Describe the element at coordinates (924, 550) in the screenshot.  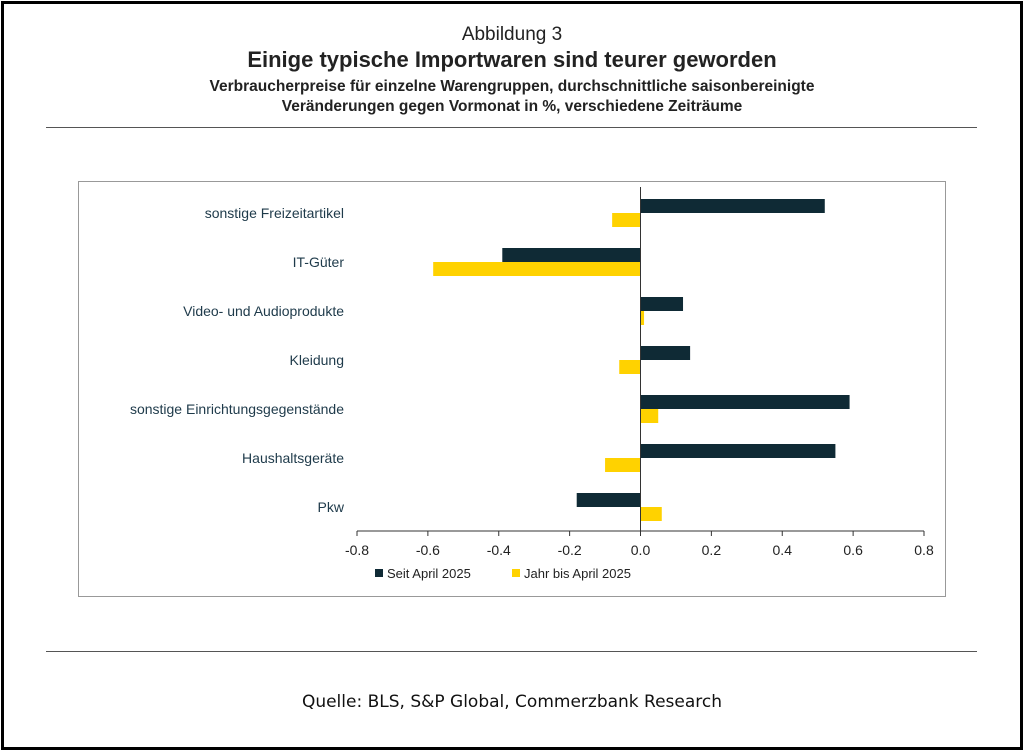
I see `x-tick-label: 0.8` at that location.